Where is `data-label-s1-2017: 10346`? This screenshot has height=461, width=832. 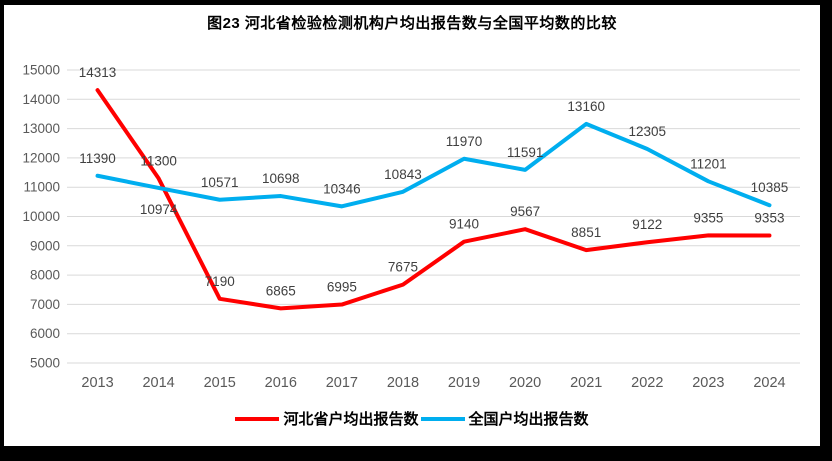 data-label-s1-2017: 10346 is located at coordinates (342, 188).